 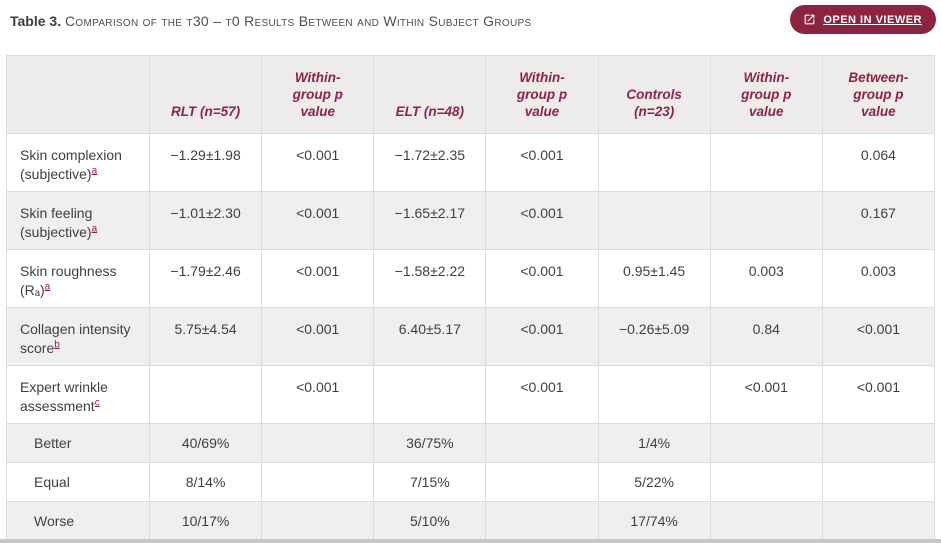 I want to click on table-cell: 5/22%, so click(x=654, y=482).